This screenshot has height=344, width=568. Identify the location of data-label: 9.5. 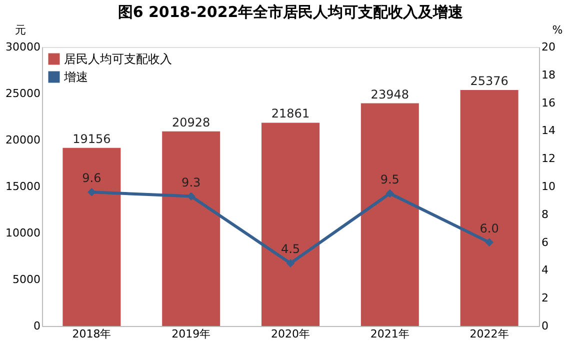
(390, 179).